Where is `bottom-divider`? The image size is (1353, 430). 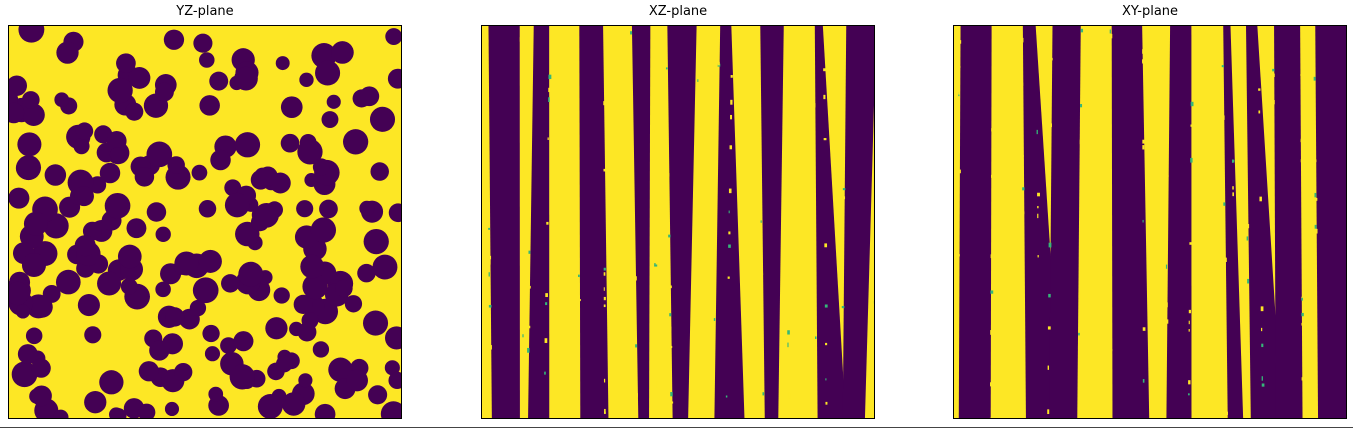 bottom-divider is located at coordinates (676, 427).